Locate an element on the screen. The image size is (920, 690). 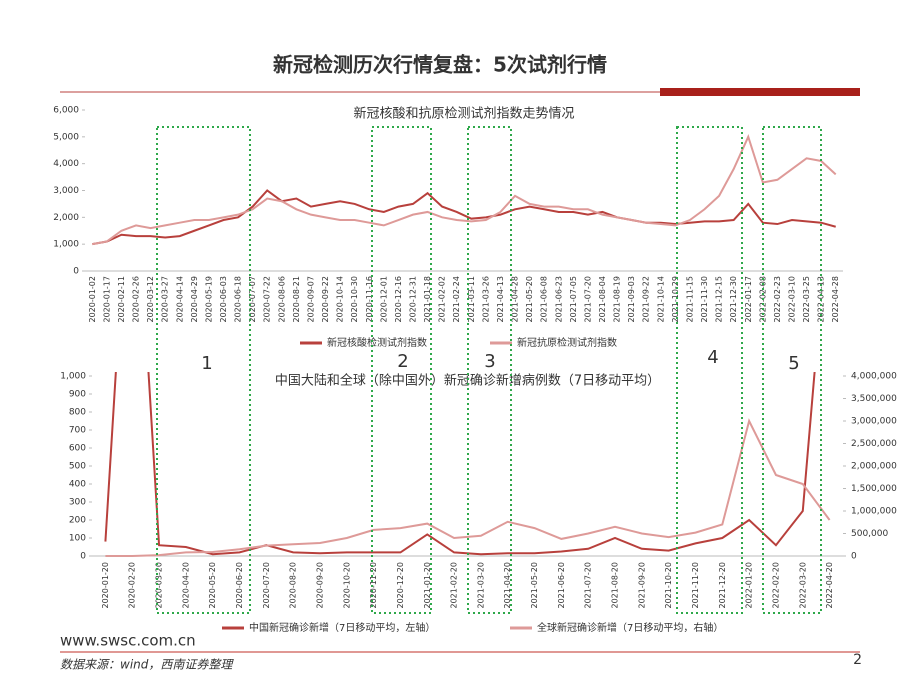
y2-tick-label: 1,000,000 is located at coordinates (874, 512).